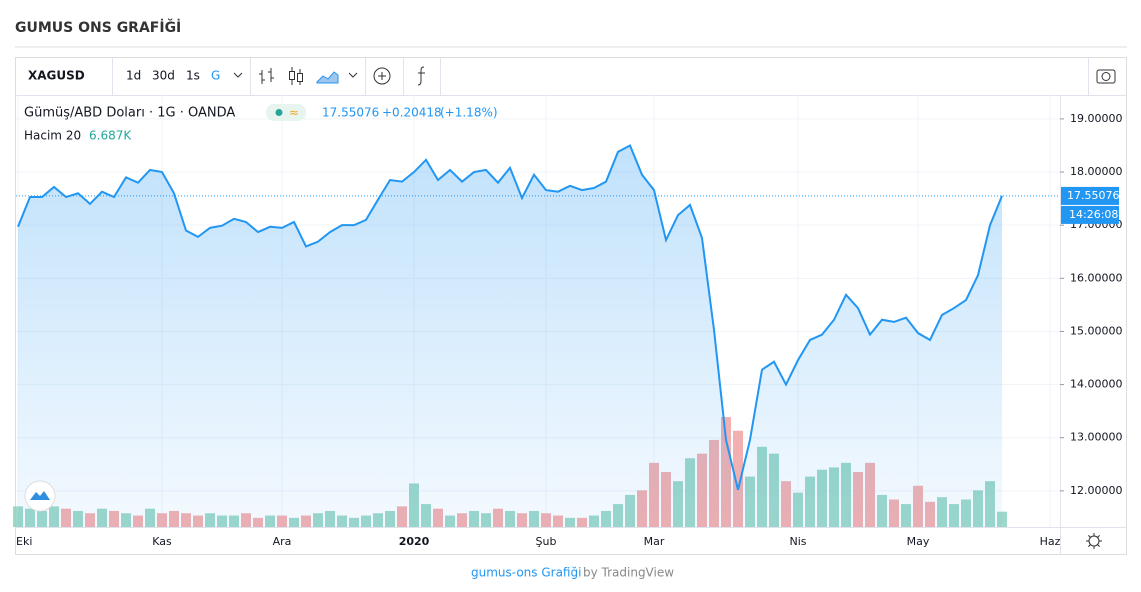 The image size is (1141, 592). I want to click on tv-logo, so click(40, 495).